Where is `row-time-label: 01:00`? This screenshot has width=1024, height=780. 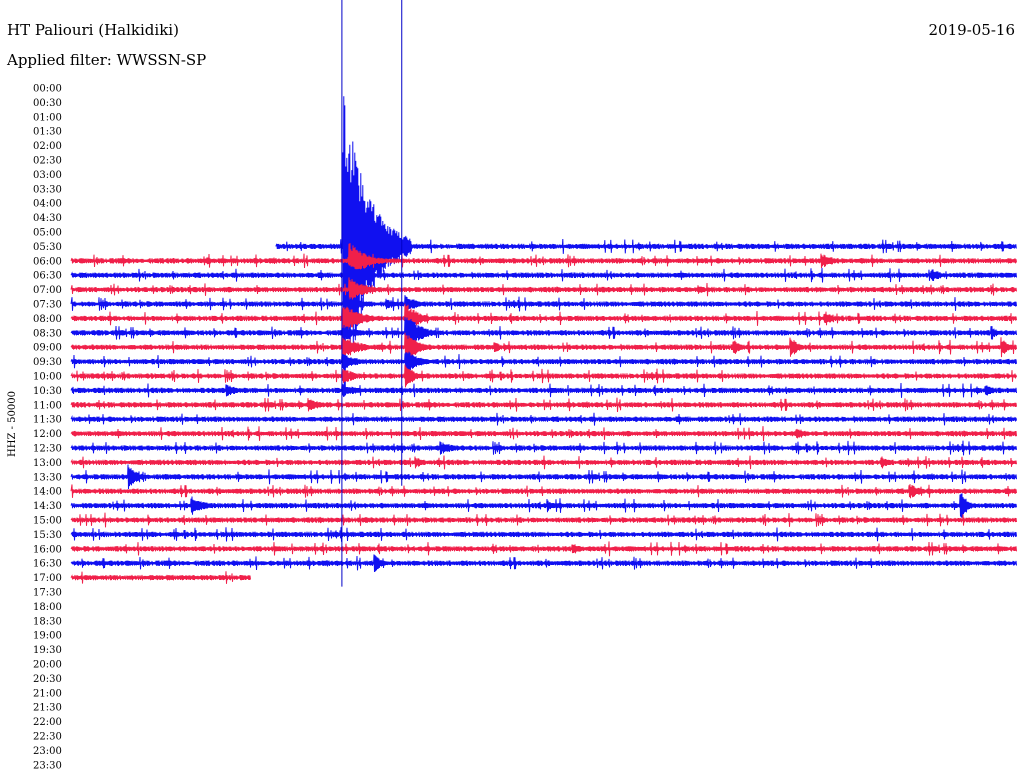
row-time-label: 01:00 is located at coordinates (47, 117).